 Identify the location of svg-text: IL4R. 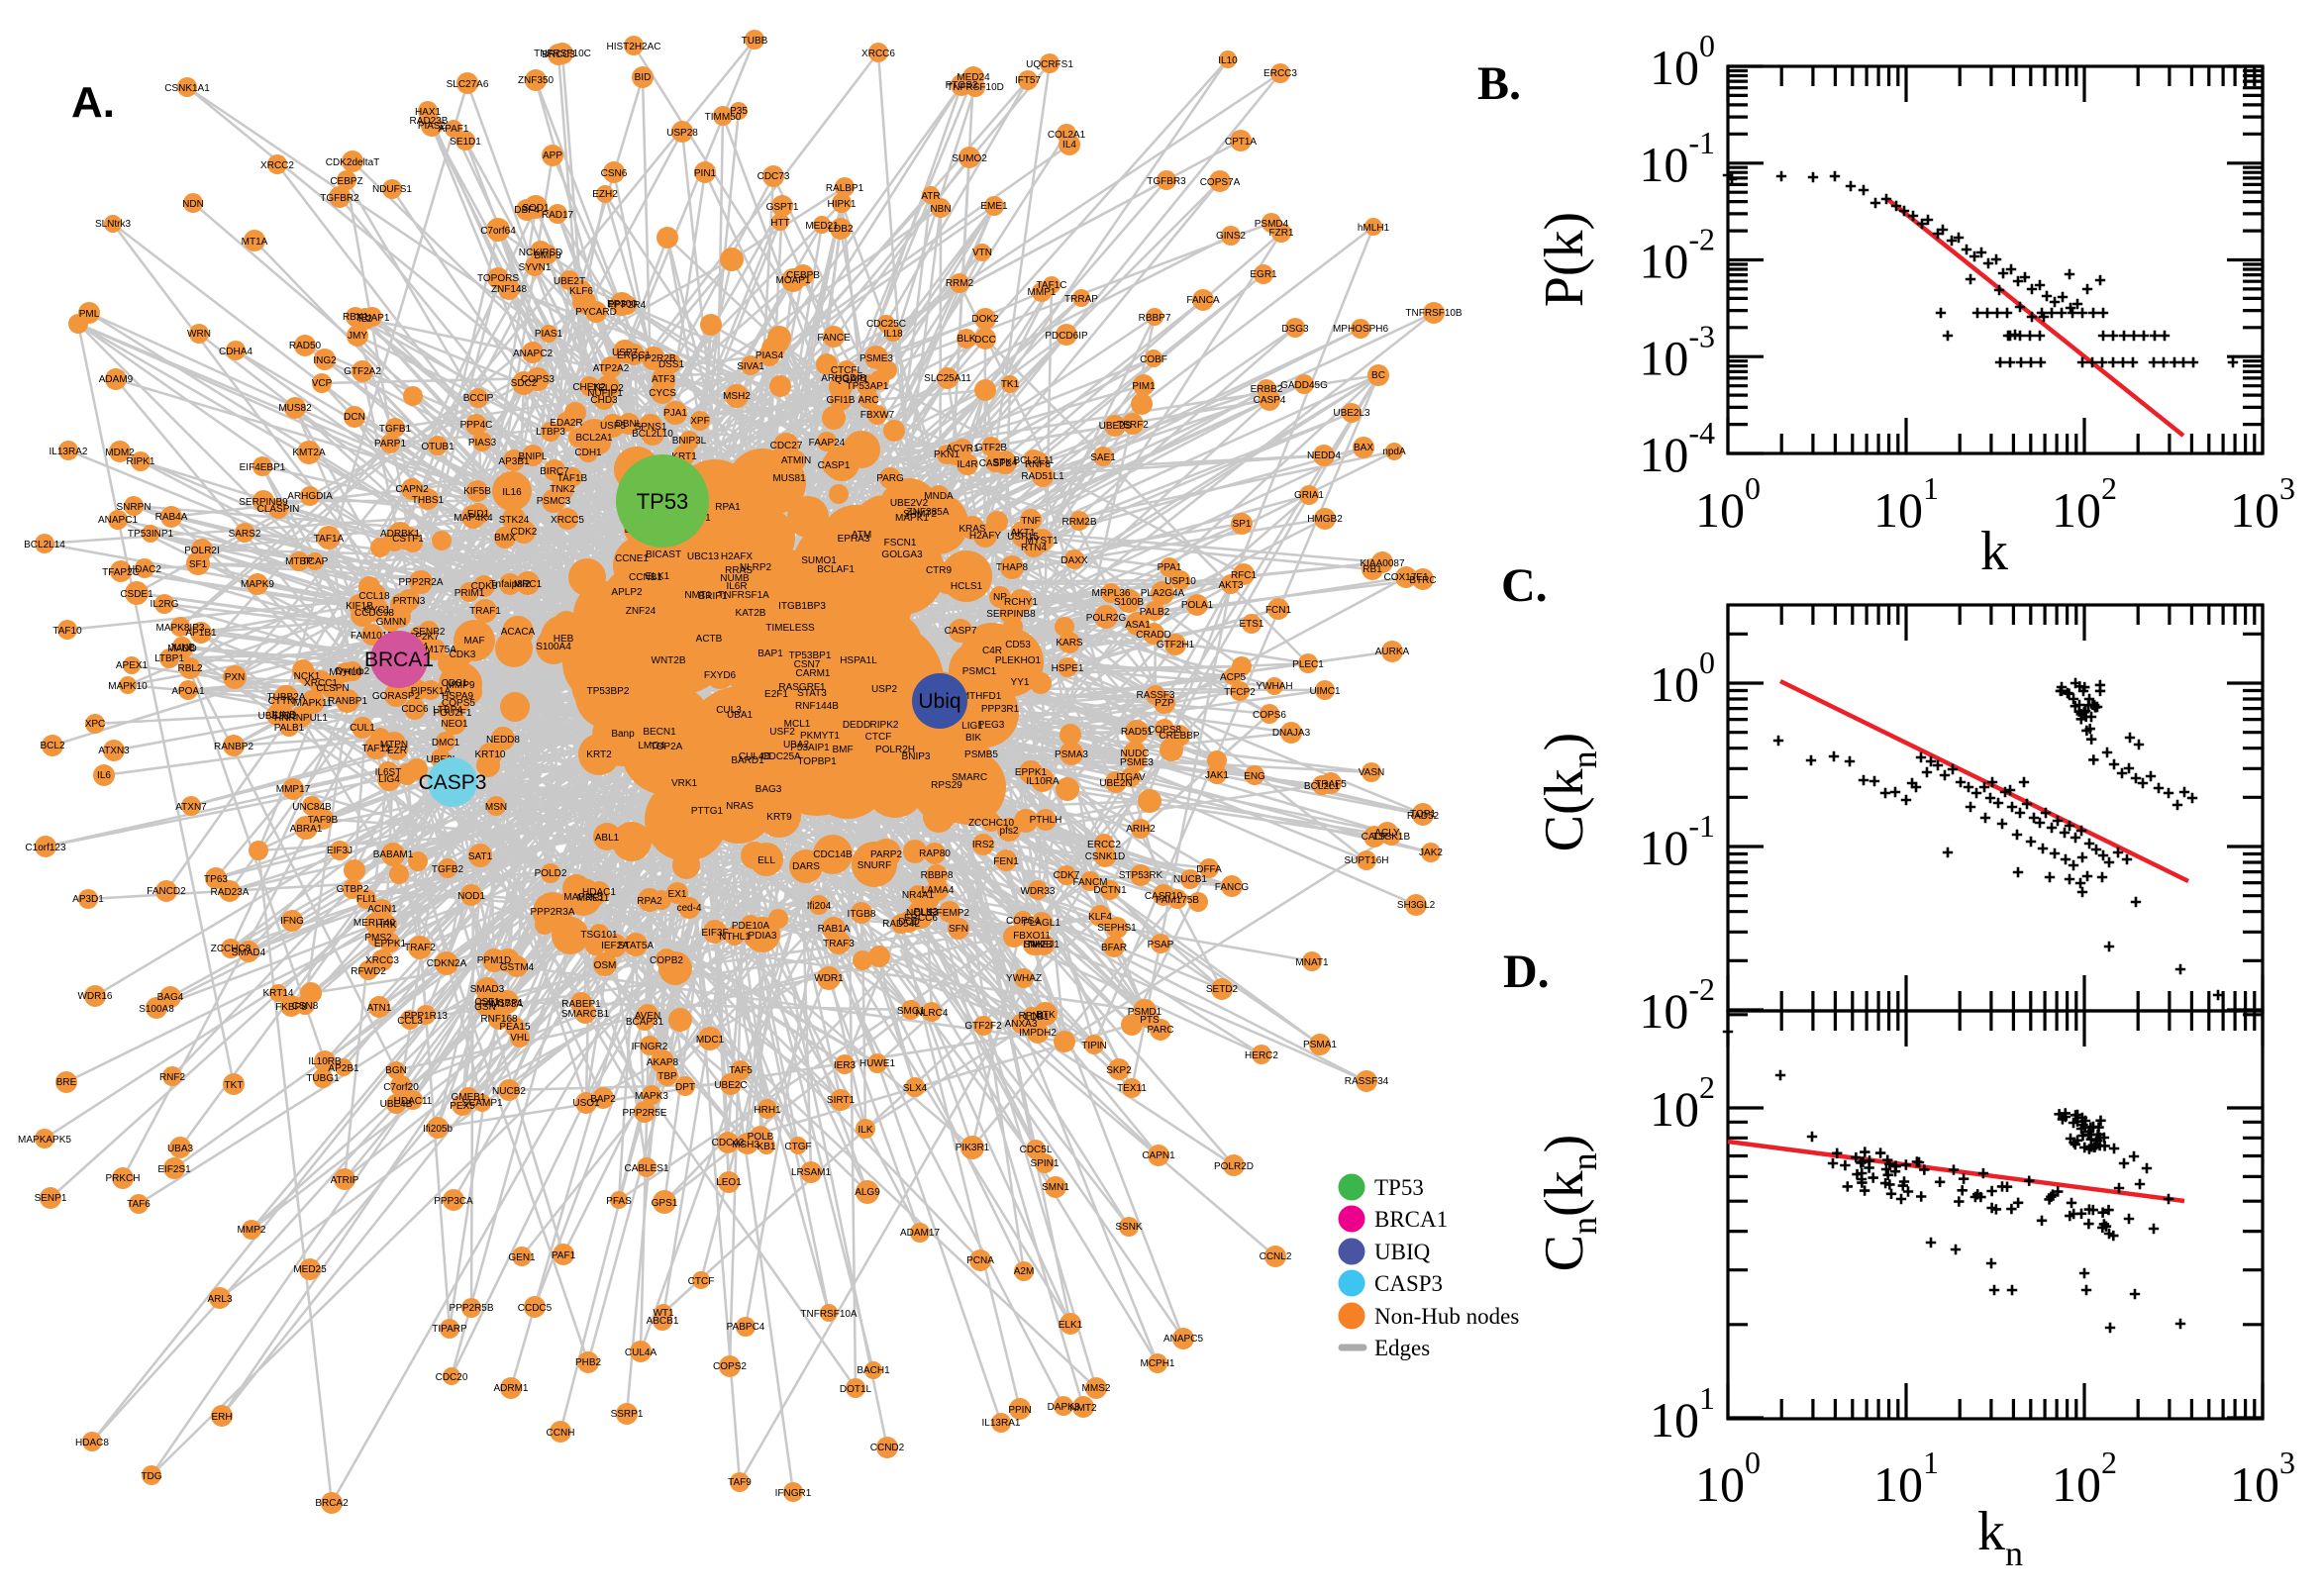
(967, 464).